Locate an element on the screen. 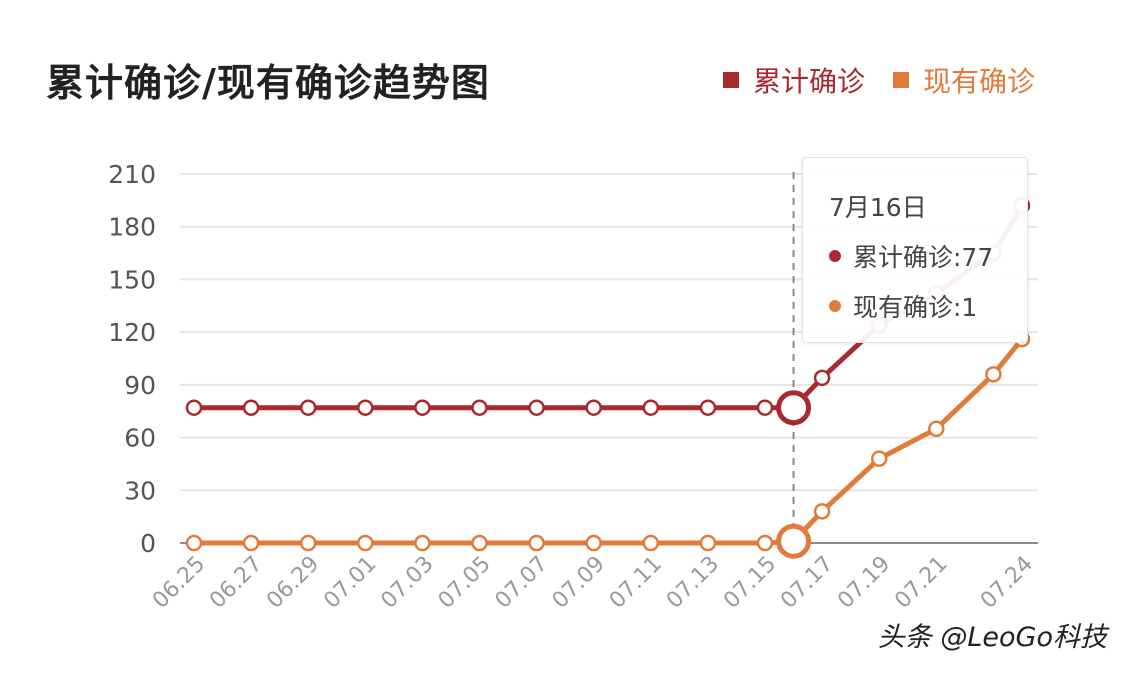  data-point-1-07.17 is located at coordinates (822, 511).